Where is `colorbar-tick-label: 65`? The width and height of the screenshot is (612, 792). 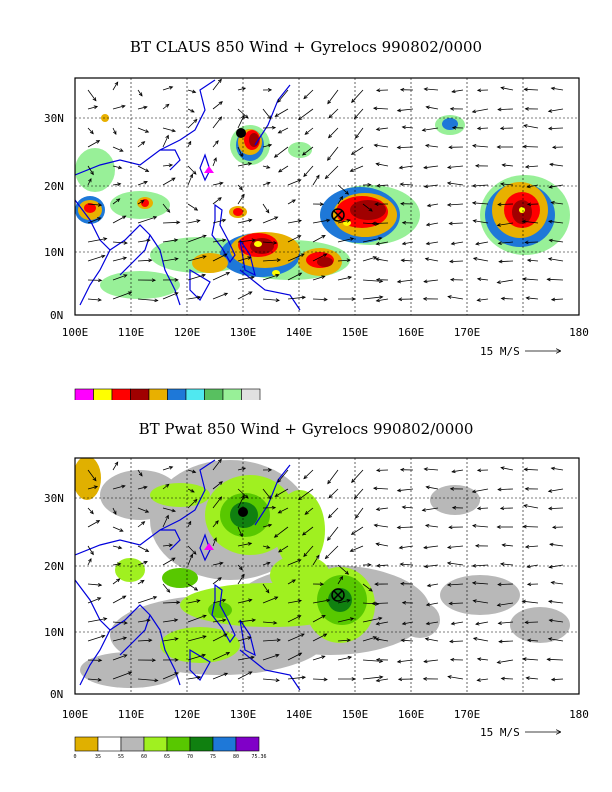
colorbar-tick-label: 65 is located at coordinates (167, 757).